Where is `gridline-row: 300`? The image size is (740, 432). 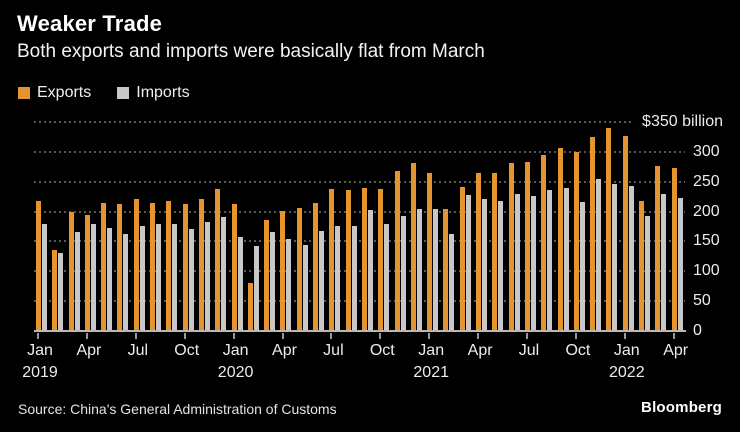 gridline-row: 300 is located at coordinates (378, 151).